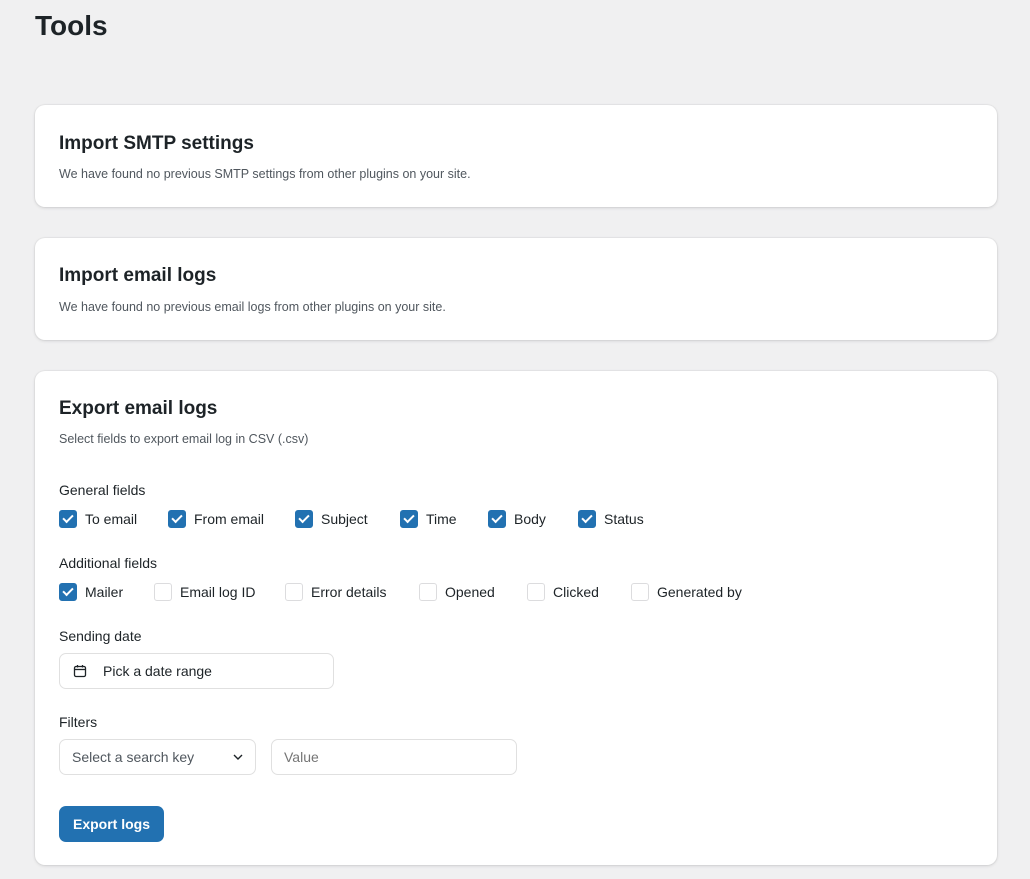  Describe the element at coordinates (111, 519) in the screenshot. I see `checkbox-label: To email` at that location.